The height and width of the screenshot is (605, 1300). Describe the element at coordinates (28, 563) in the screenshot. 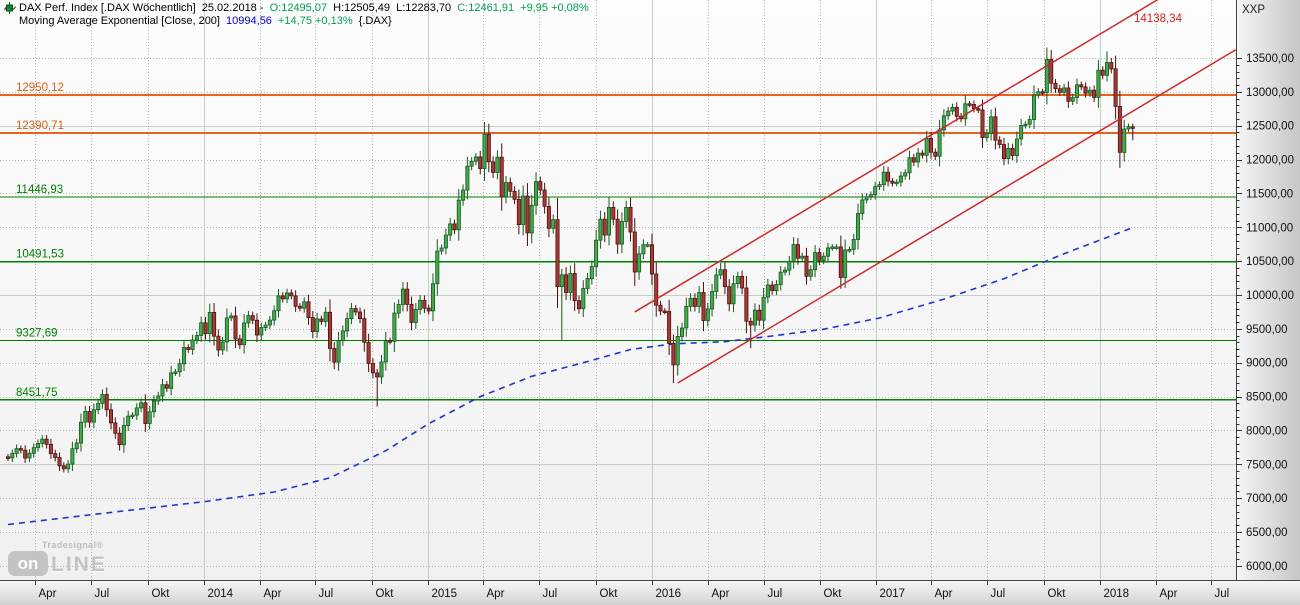

I see `logo-on-badge: on` at that location.